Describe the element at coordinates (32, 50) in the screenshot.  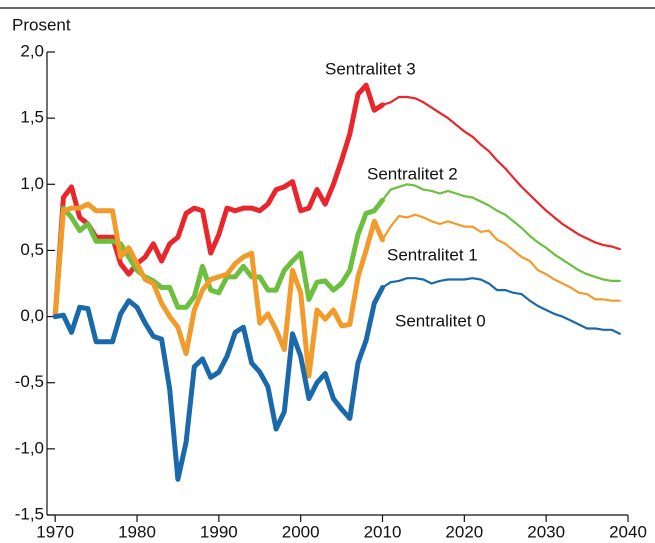
I see `y-tick-label: 2,0` at that location.